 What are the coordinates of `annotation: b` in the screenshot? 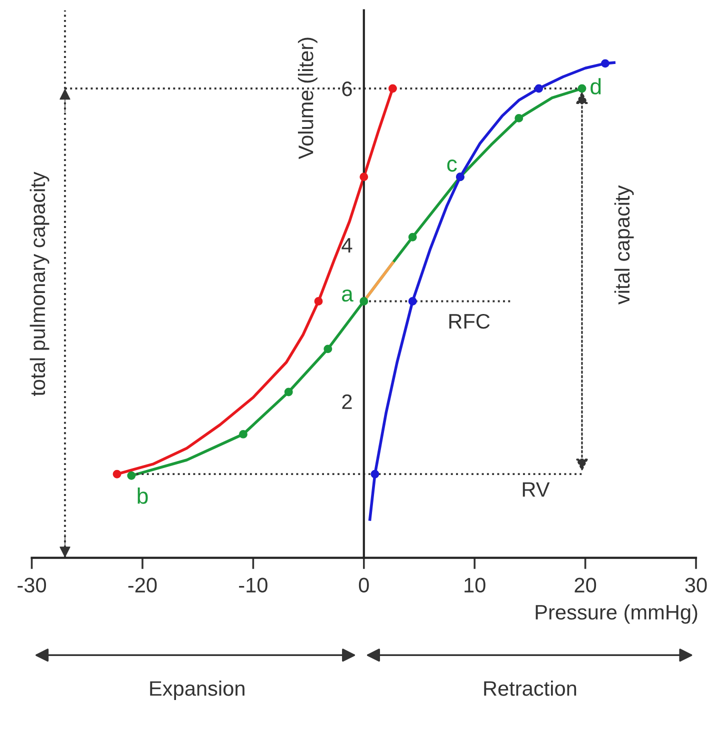 It's located at (143, 496).